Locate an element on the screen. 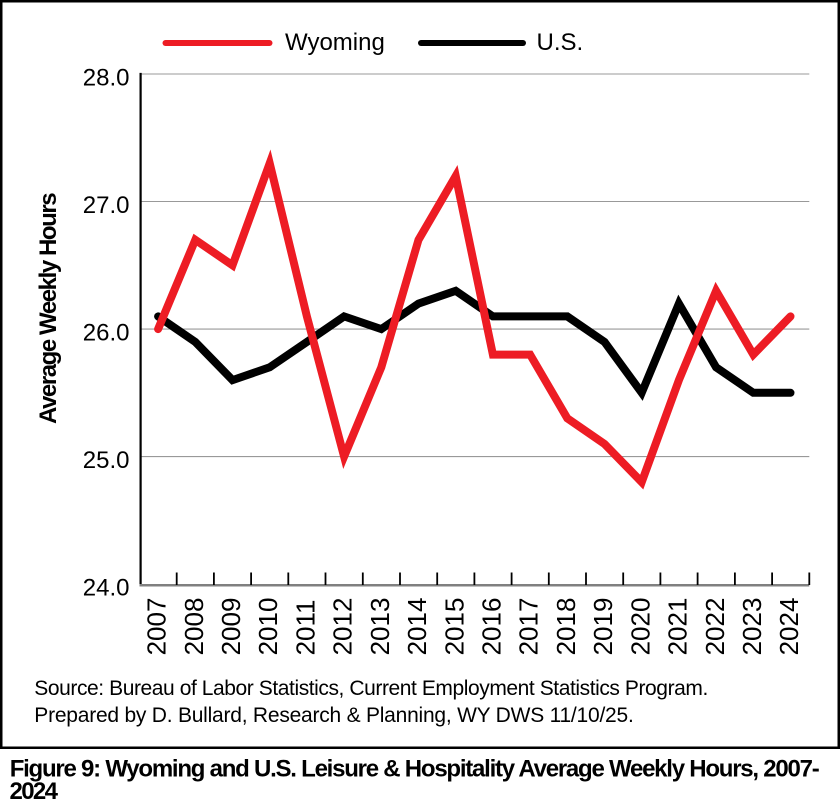 The width and height of the screenshot is (840, 811). svg-text: 26.0 is located at coordinates (106, 333).